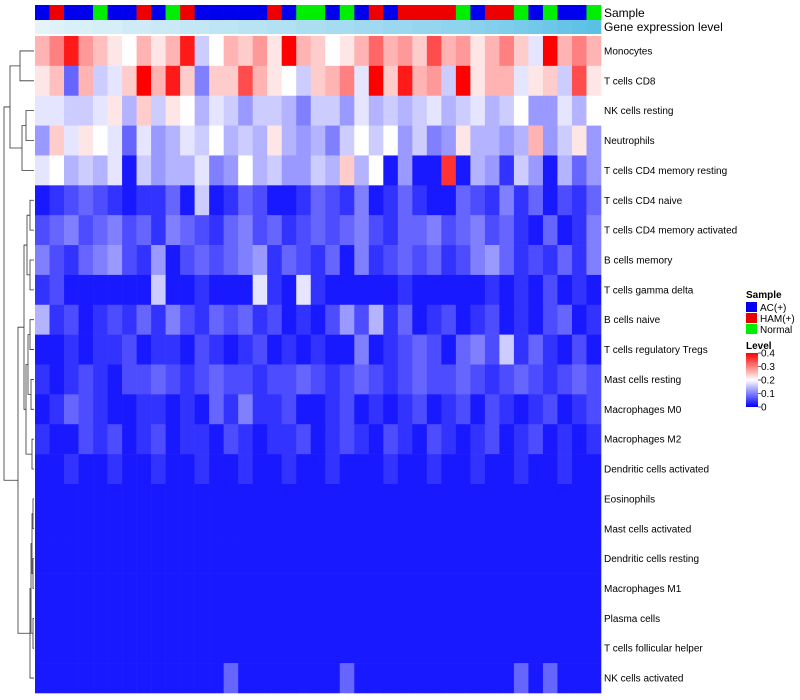 The height and width of the screenshot is (700, 800). I want to click on heatmap-cell-r17-c39, so click(594, 528).